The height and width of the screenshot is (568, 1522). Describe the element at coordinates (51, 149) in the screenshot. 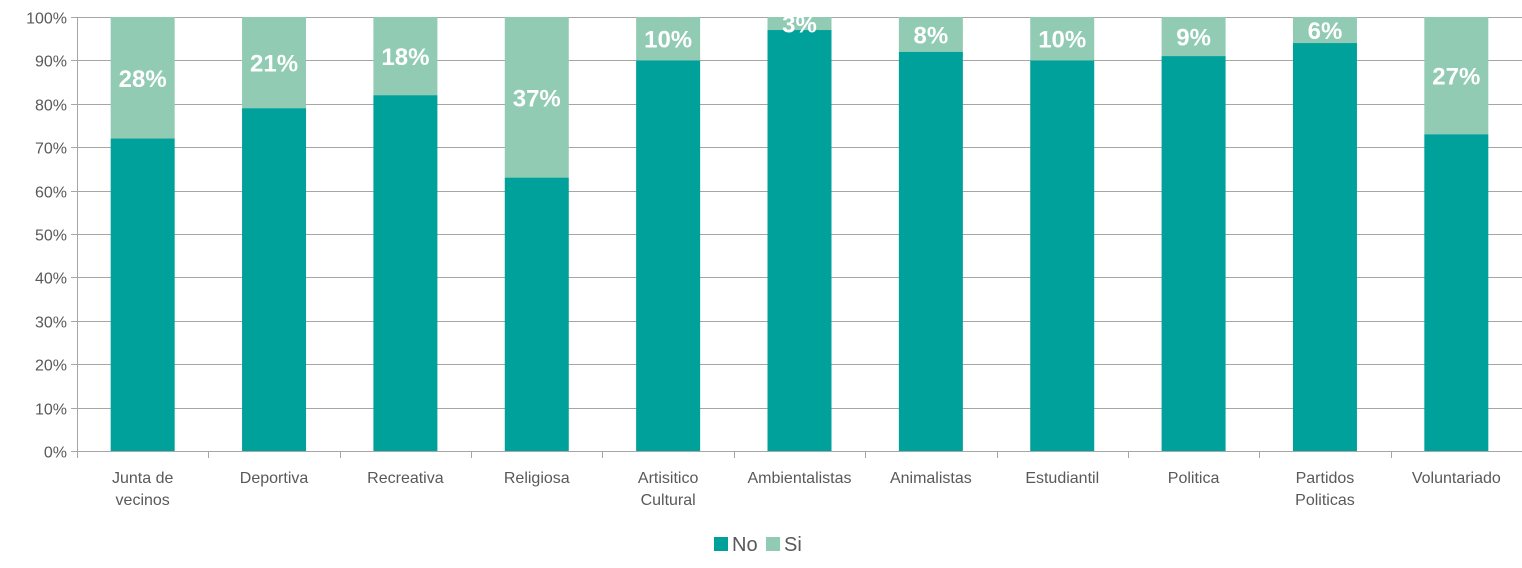

I see `y-tick-label: 70%` at that location.